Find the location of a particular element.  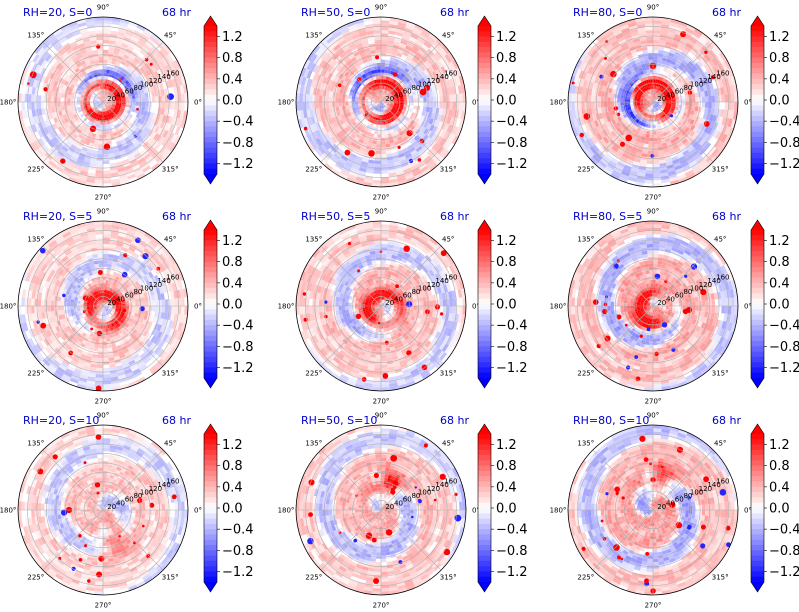

angular-gridline is located at coordinates (351, 72).